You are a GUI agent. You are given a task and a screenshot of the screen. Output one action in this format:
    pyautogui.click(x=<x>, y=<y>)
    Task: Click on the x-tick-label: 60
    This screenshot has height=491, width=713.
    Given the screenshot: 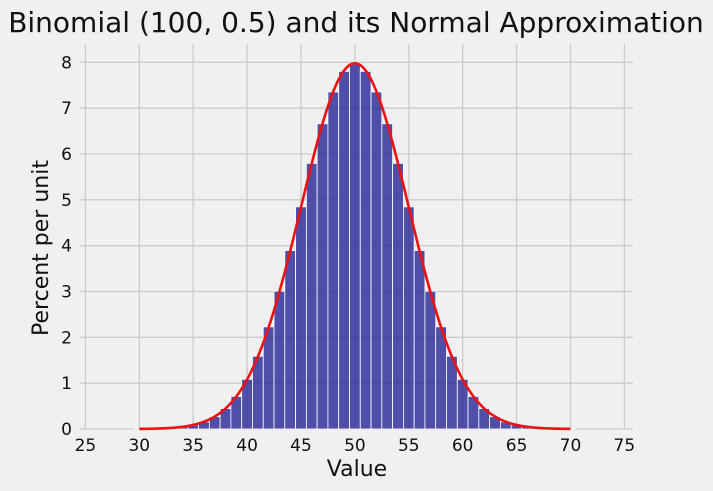 What is the action you would take?
    pyautogui.click(x=463, y=446)
    